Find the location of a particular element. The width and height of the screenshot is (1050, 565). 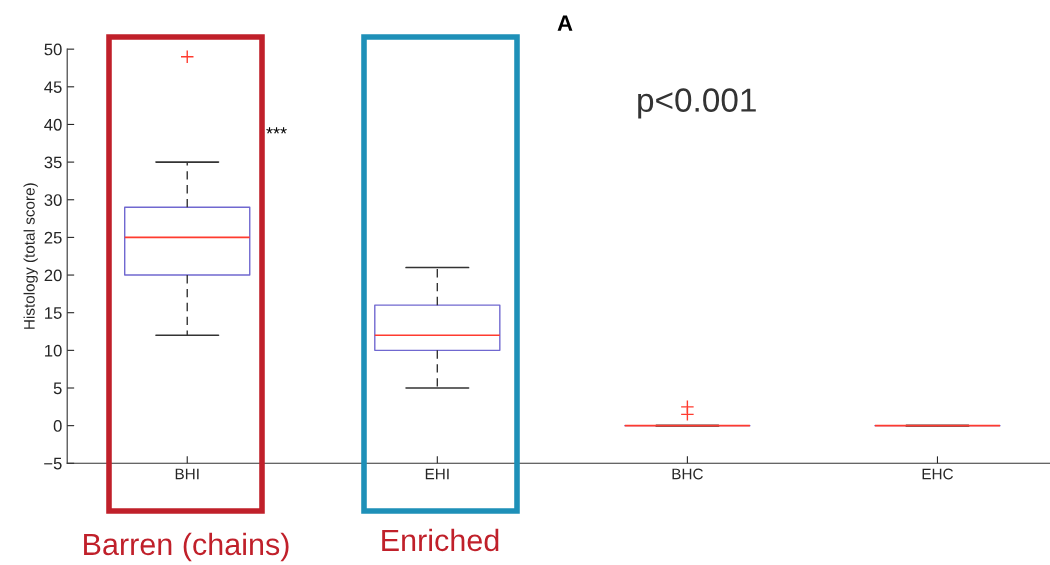

y-tick-label: 40 is located at coordinates (53, 124).